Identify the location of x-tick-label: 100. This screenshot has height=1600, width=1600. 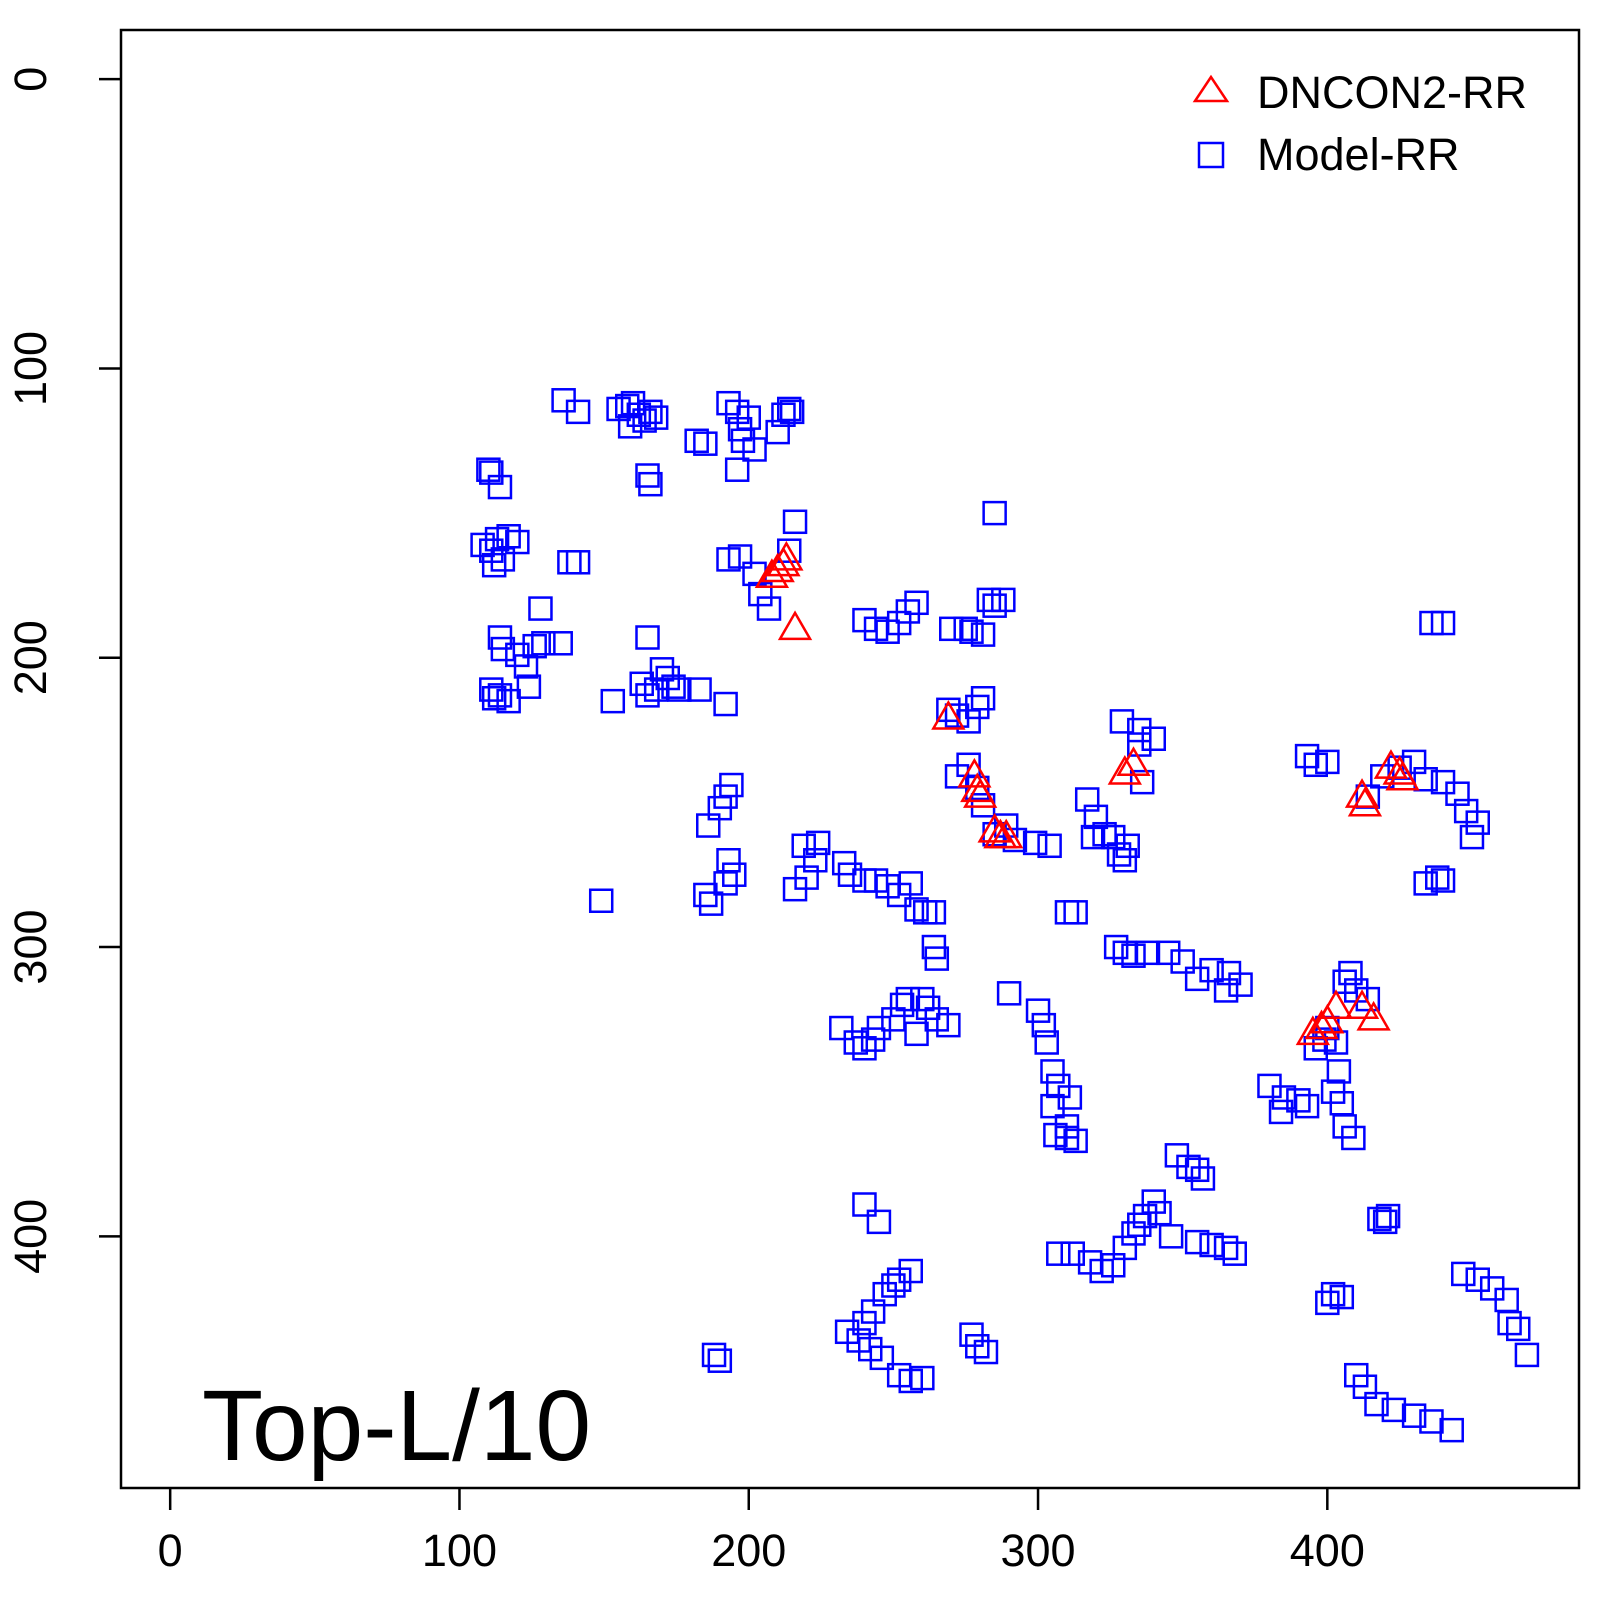
(459, 1550).